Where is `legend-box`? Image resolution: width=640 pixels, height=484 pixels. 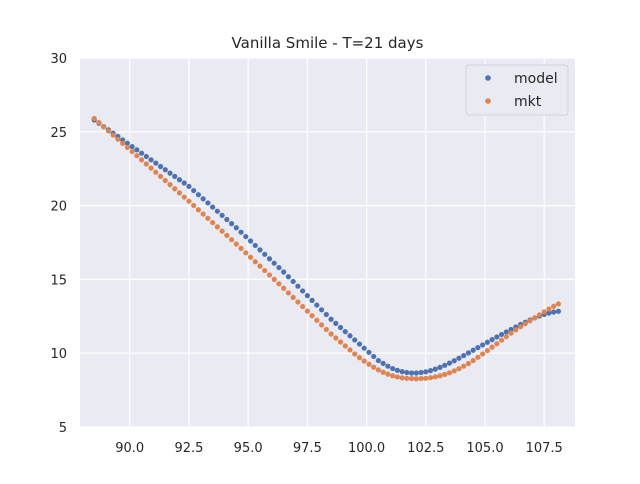 legend-box is located at coordinates (517, 90).